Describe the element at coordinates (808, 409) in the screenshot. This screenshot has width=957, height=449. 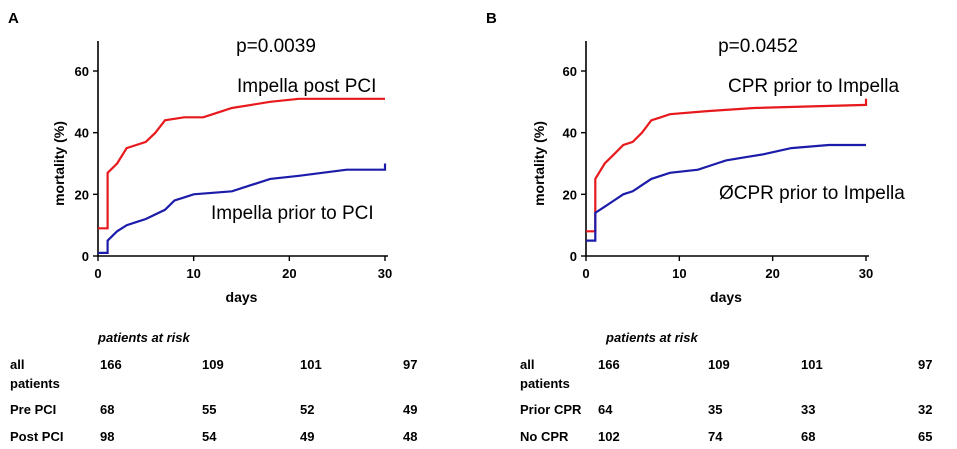
I see `risk-cell: 33` at that location.